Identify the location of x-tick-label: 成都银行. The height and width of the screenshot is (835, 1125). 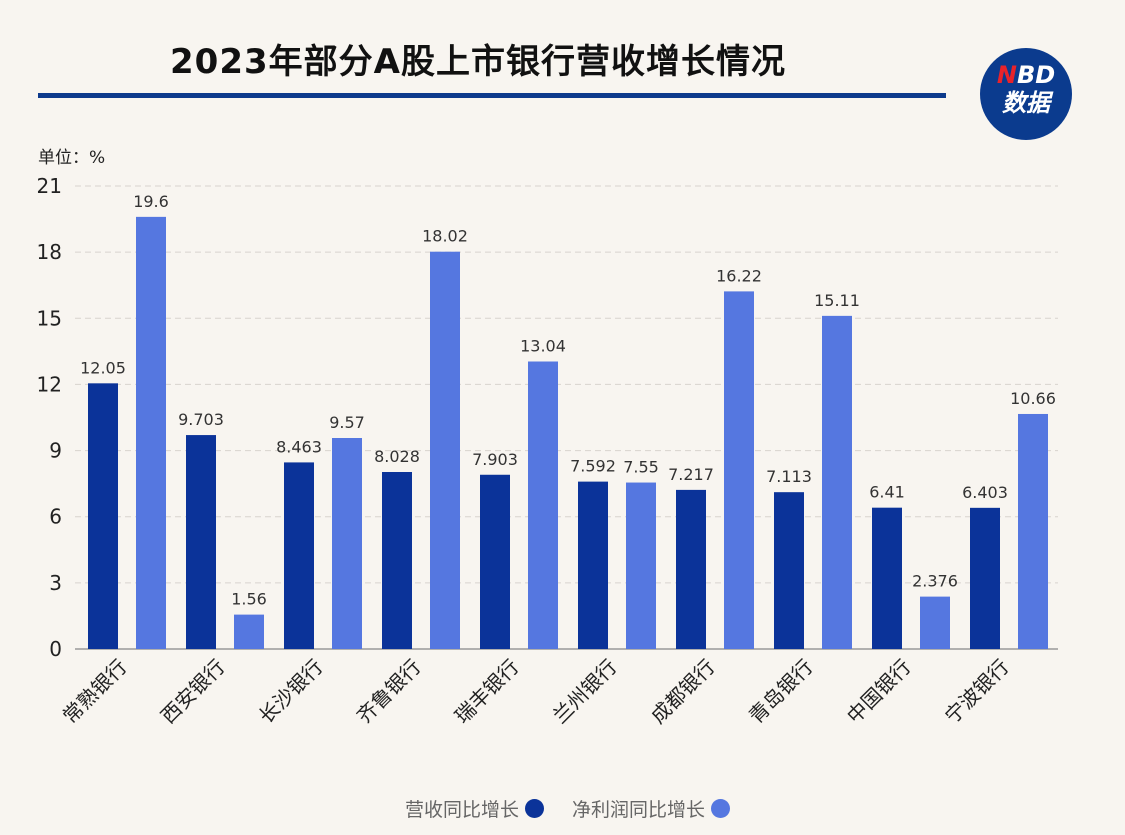
(683, 692).